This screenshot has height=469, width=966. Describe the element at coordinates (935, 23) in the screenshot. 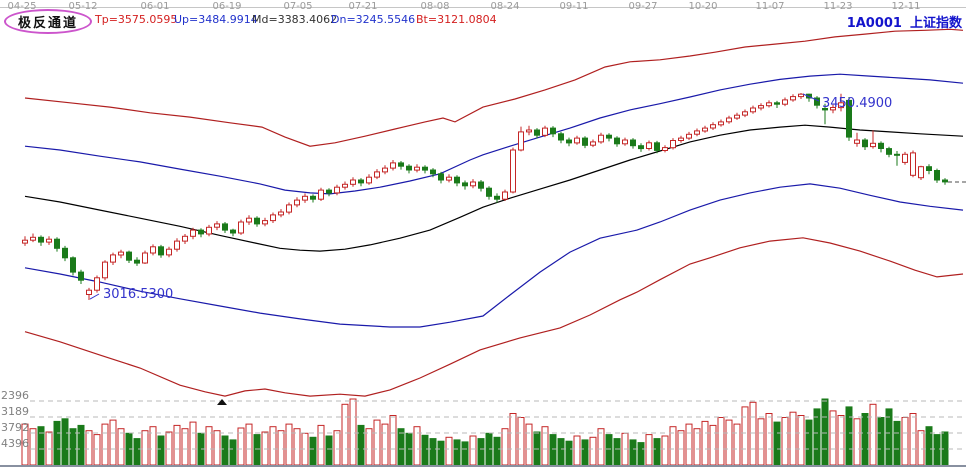

I see `symbol-name: 上证指数` at that location.